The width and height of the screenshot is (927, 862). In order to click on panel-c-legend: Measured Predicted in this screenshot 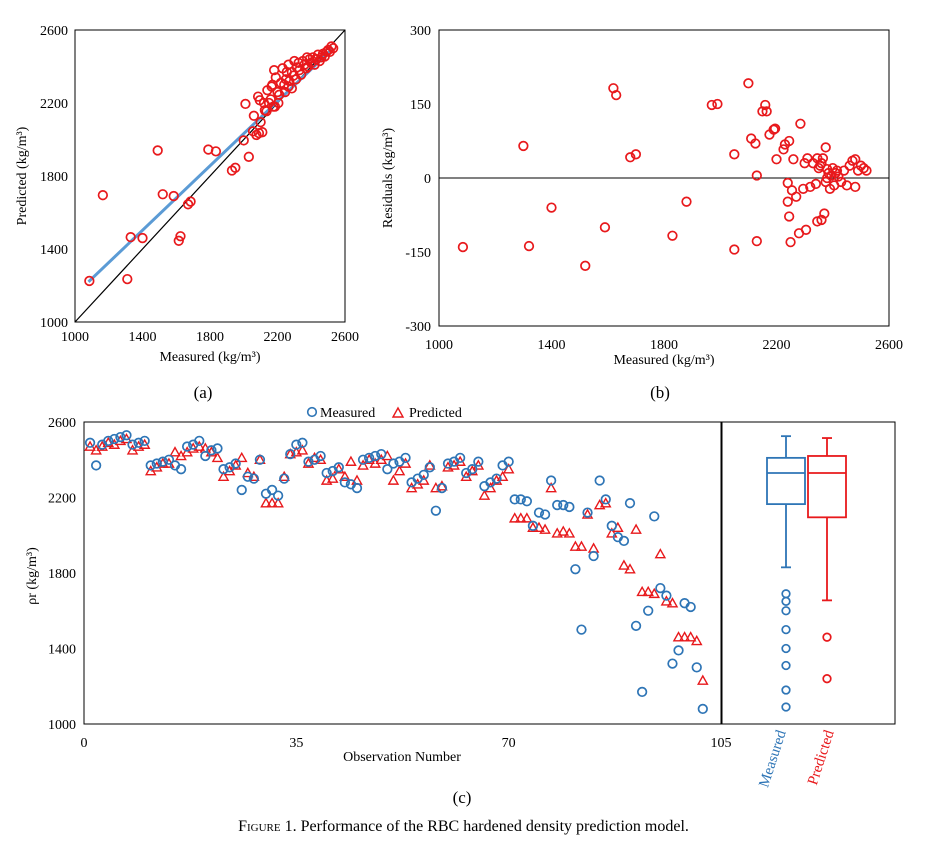, I will do `click(384, 413)`.